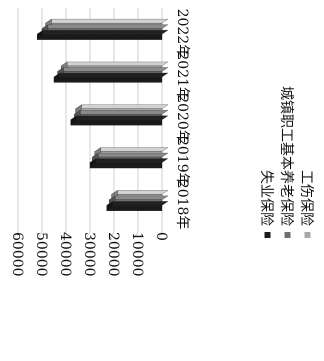 The image size is (324, 361). Describe the element at coordinates (113, 254) in the screenshot. I see `value-axis-tick-label: 20000` at that location.